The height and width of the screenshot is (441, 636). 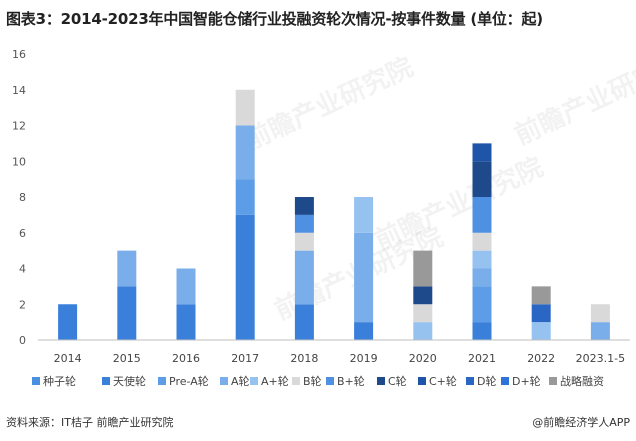 What do you see at coordinates (443, 381) in the screenshot?
I see `legend-label: C+轮` at bounding box center [443, 381].